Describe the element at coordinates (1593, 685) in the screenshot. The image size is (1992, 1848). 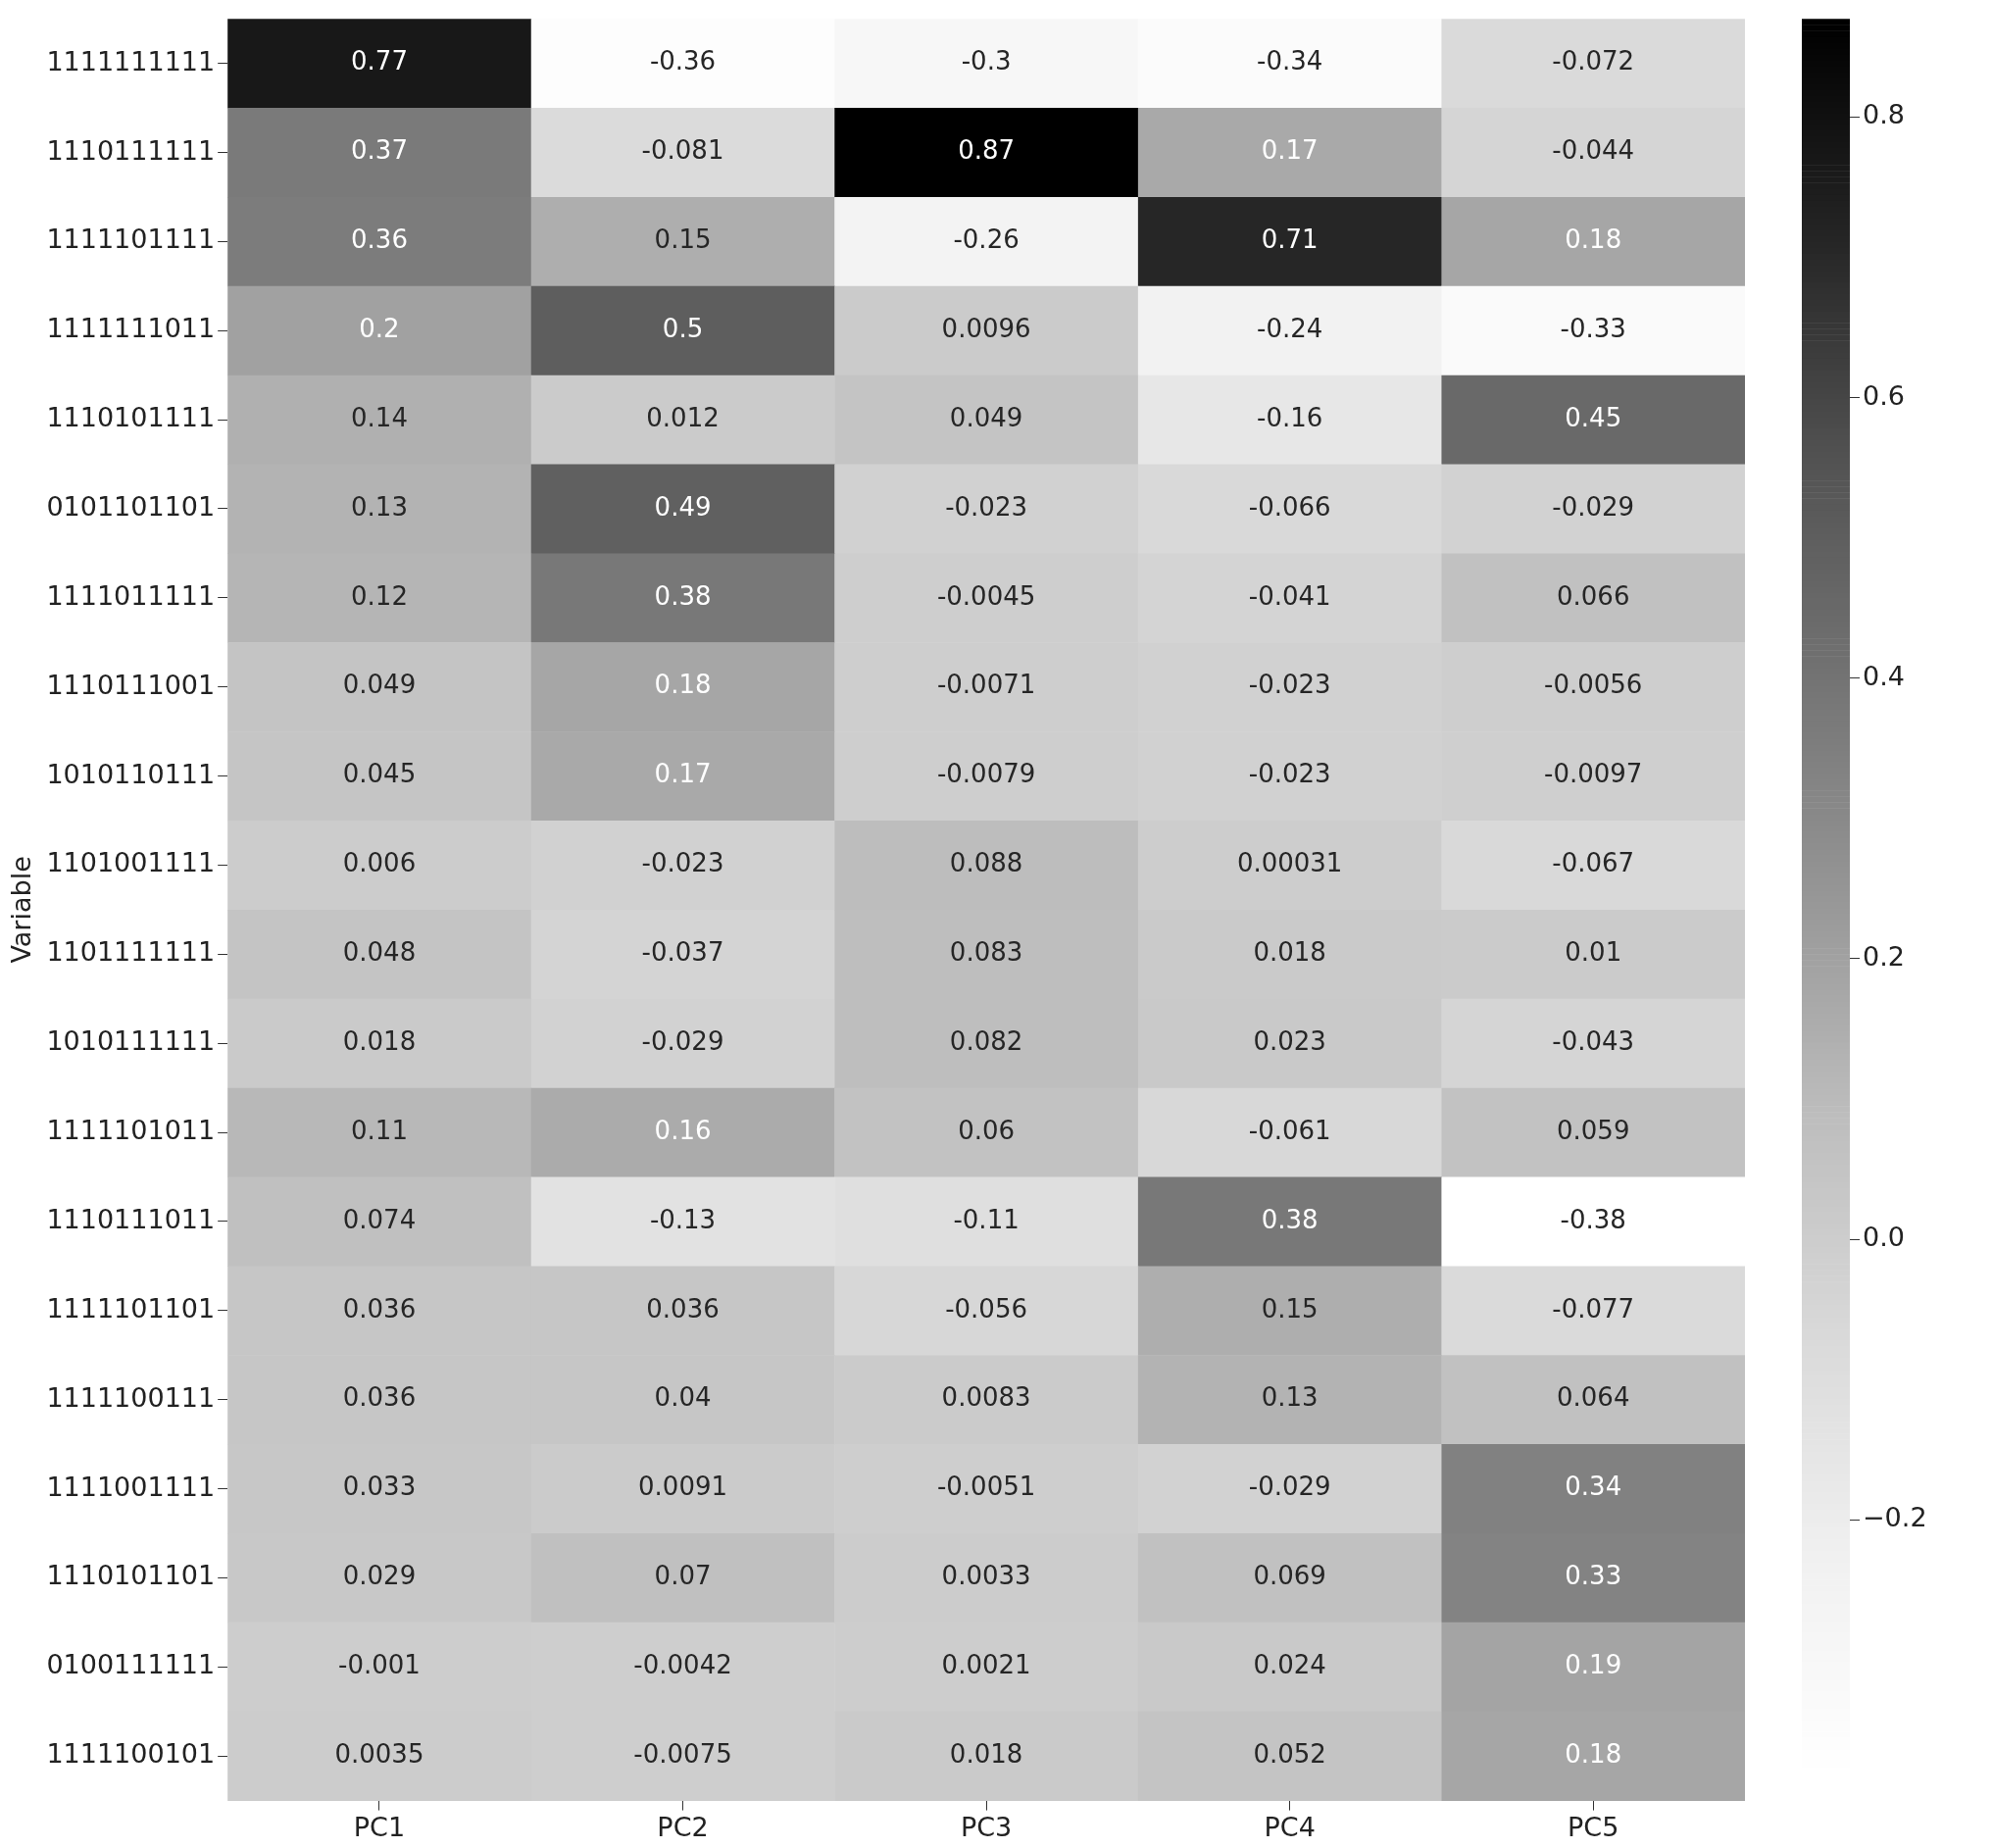
I see `data-label: -0.0056` at that location.